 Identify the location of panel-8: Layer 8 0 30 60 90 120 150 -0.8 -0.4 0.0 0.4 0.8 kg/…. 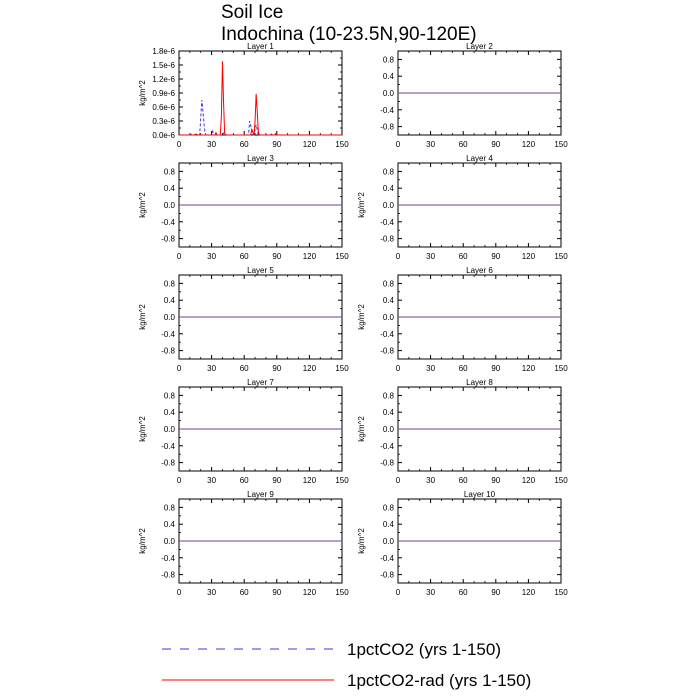
(462, 431).